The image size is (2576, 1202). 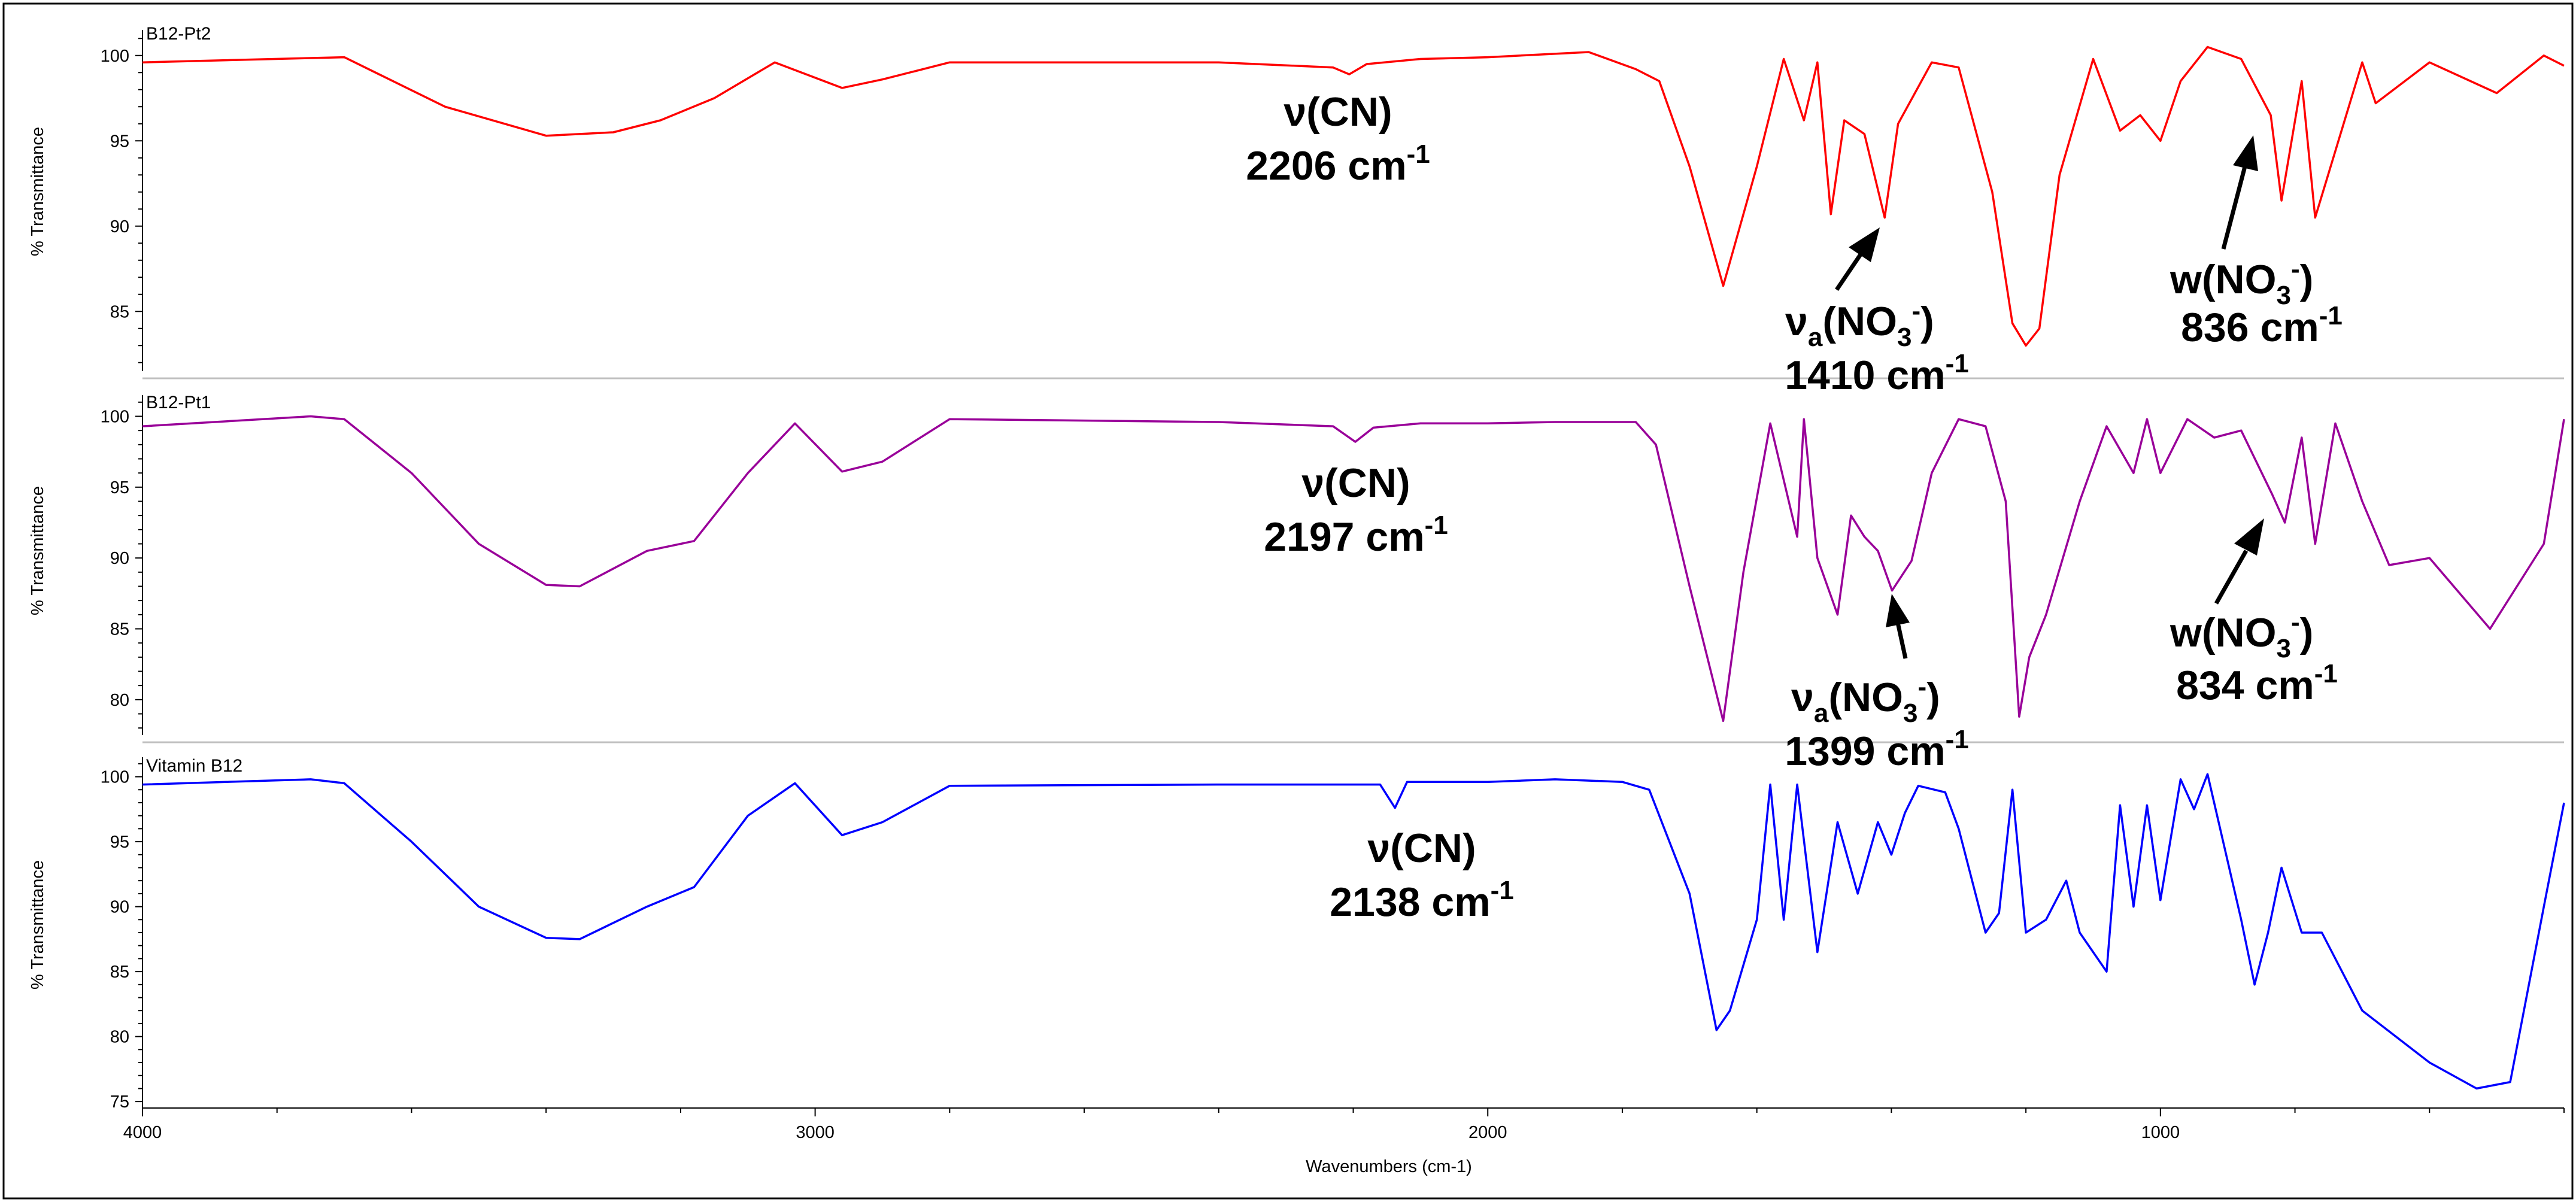 What do you see at coordinates (119, 1102) in the screenshot?
I see `y-tick-label: 75` at bounding box center [119, 1102].